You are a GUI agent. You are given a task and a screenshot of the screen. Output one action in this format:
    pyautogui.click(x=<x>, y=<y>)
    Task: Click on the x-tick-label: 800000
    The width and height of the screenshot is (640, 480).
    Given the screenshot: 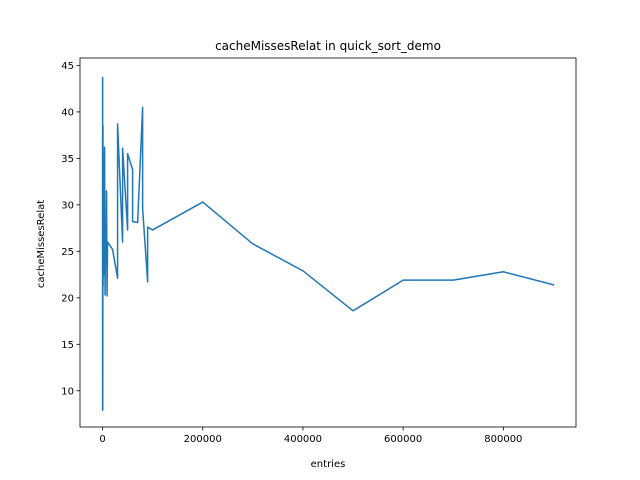 What is the action you would take?
    pyautogui.click(x=503, y=439)
    